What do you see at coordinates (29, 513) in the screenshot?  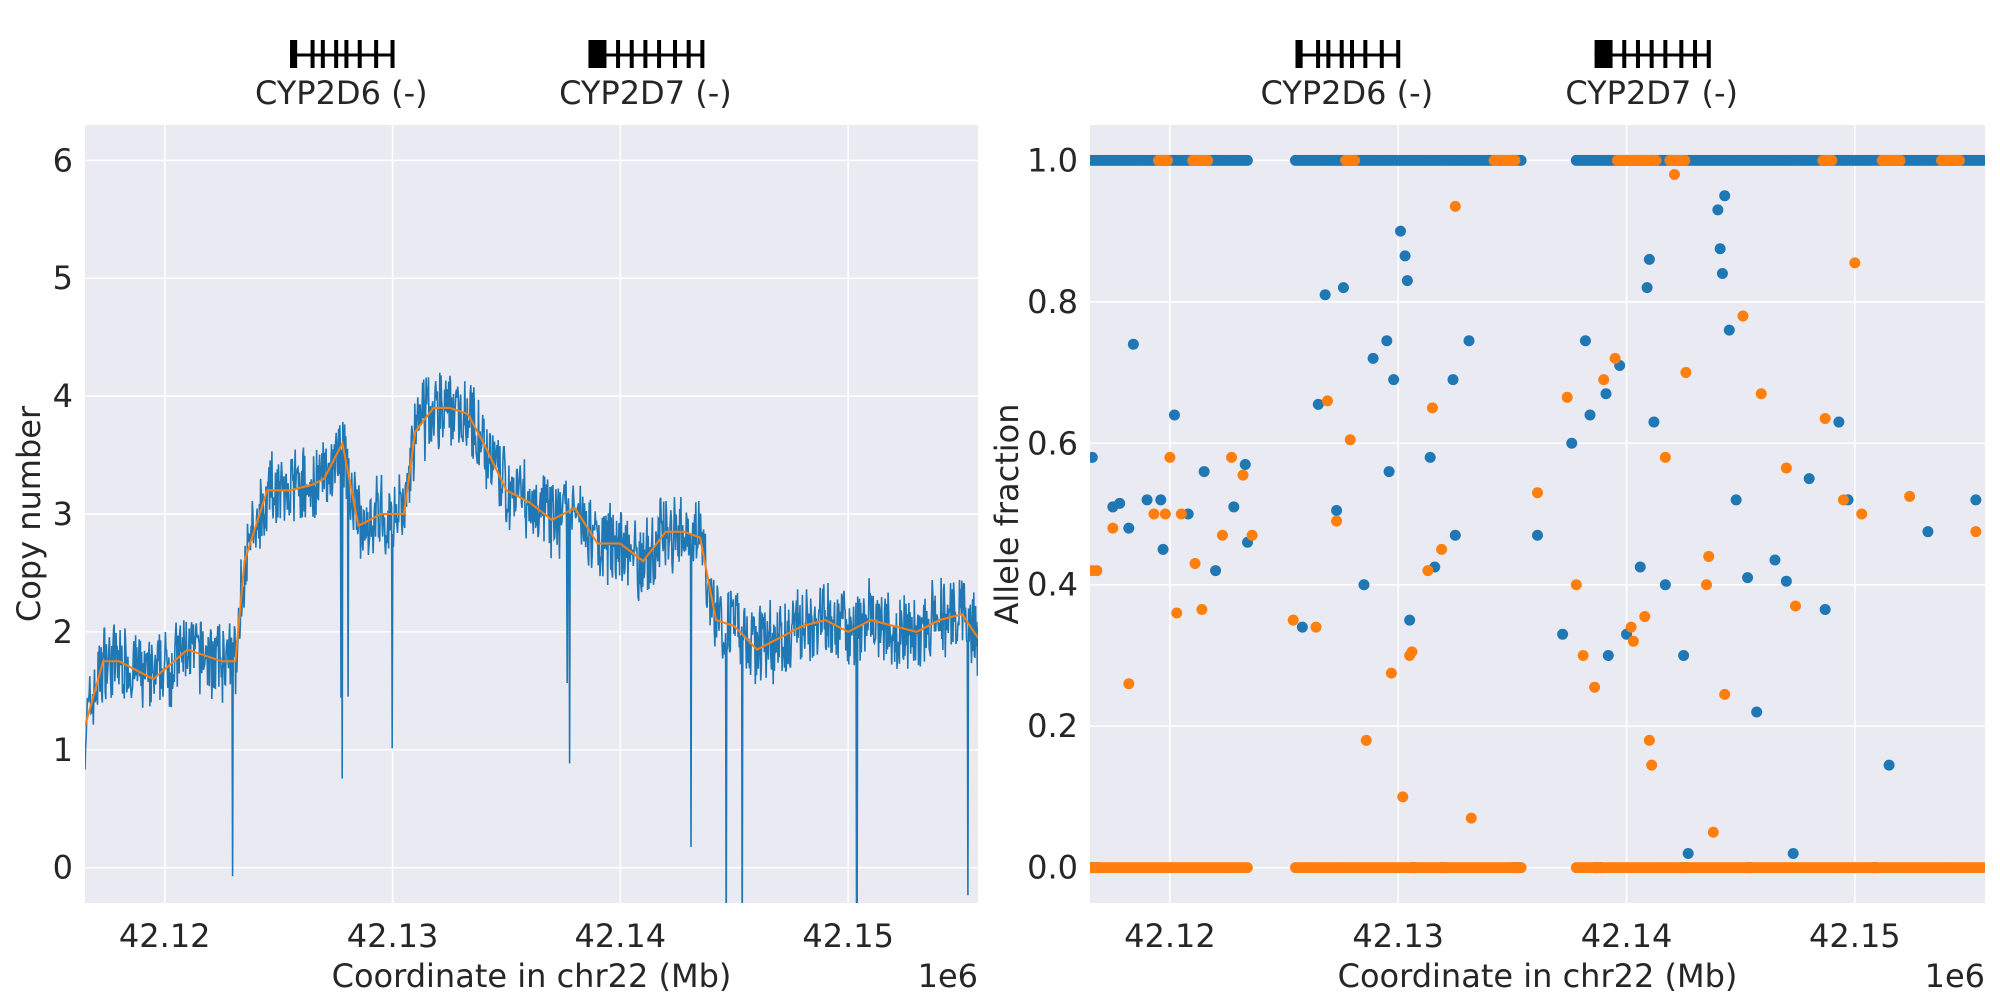 I see `y-axis-label: Copy number` at bounding box center [29, 513].